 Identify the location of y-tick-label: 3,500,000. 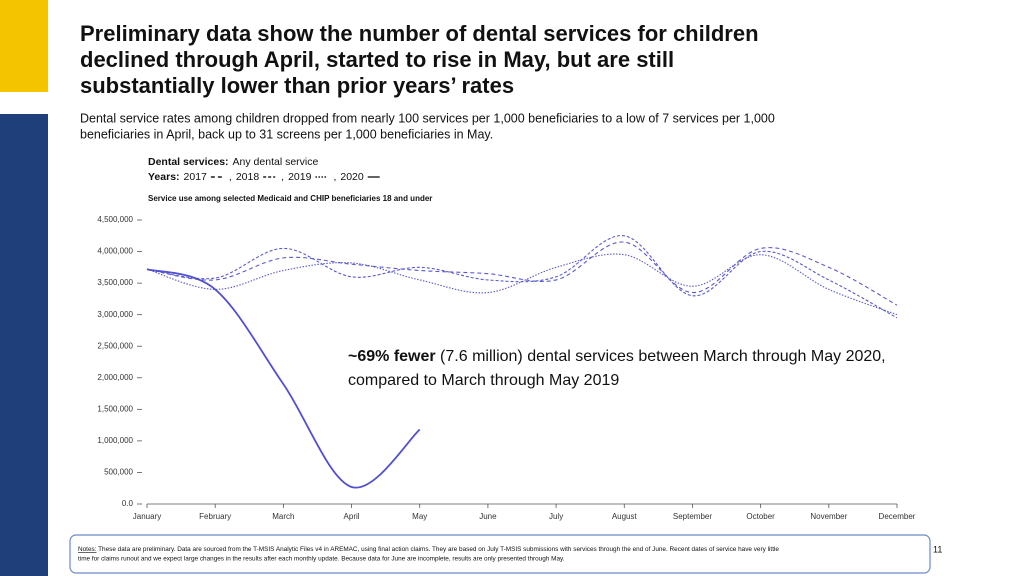
(115, 282).